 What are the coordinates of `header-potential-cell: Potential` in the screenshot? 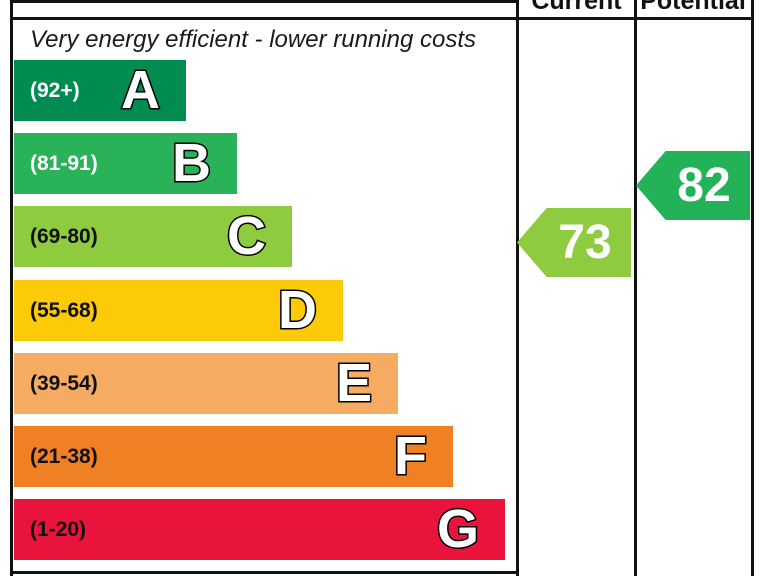 It's located at (693, 8).